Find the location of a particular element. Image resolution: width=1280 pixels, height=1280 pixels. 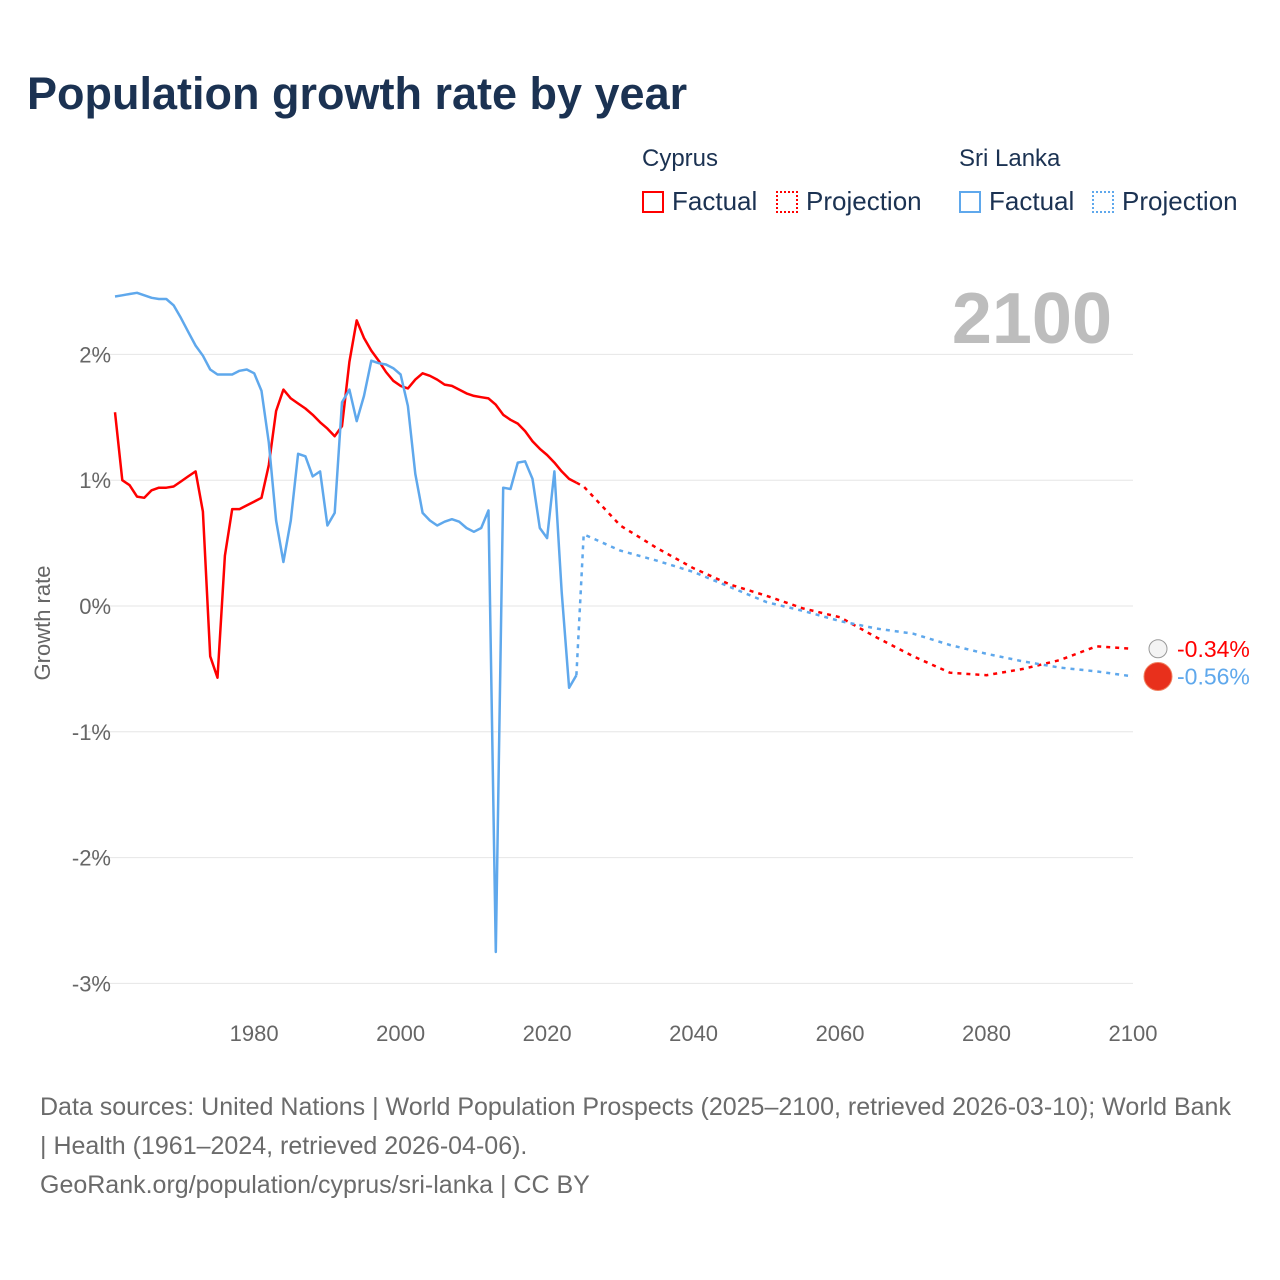

year-label: 2100 is located at coordinates (1032, 319).